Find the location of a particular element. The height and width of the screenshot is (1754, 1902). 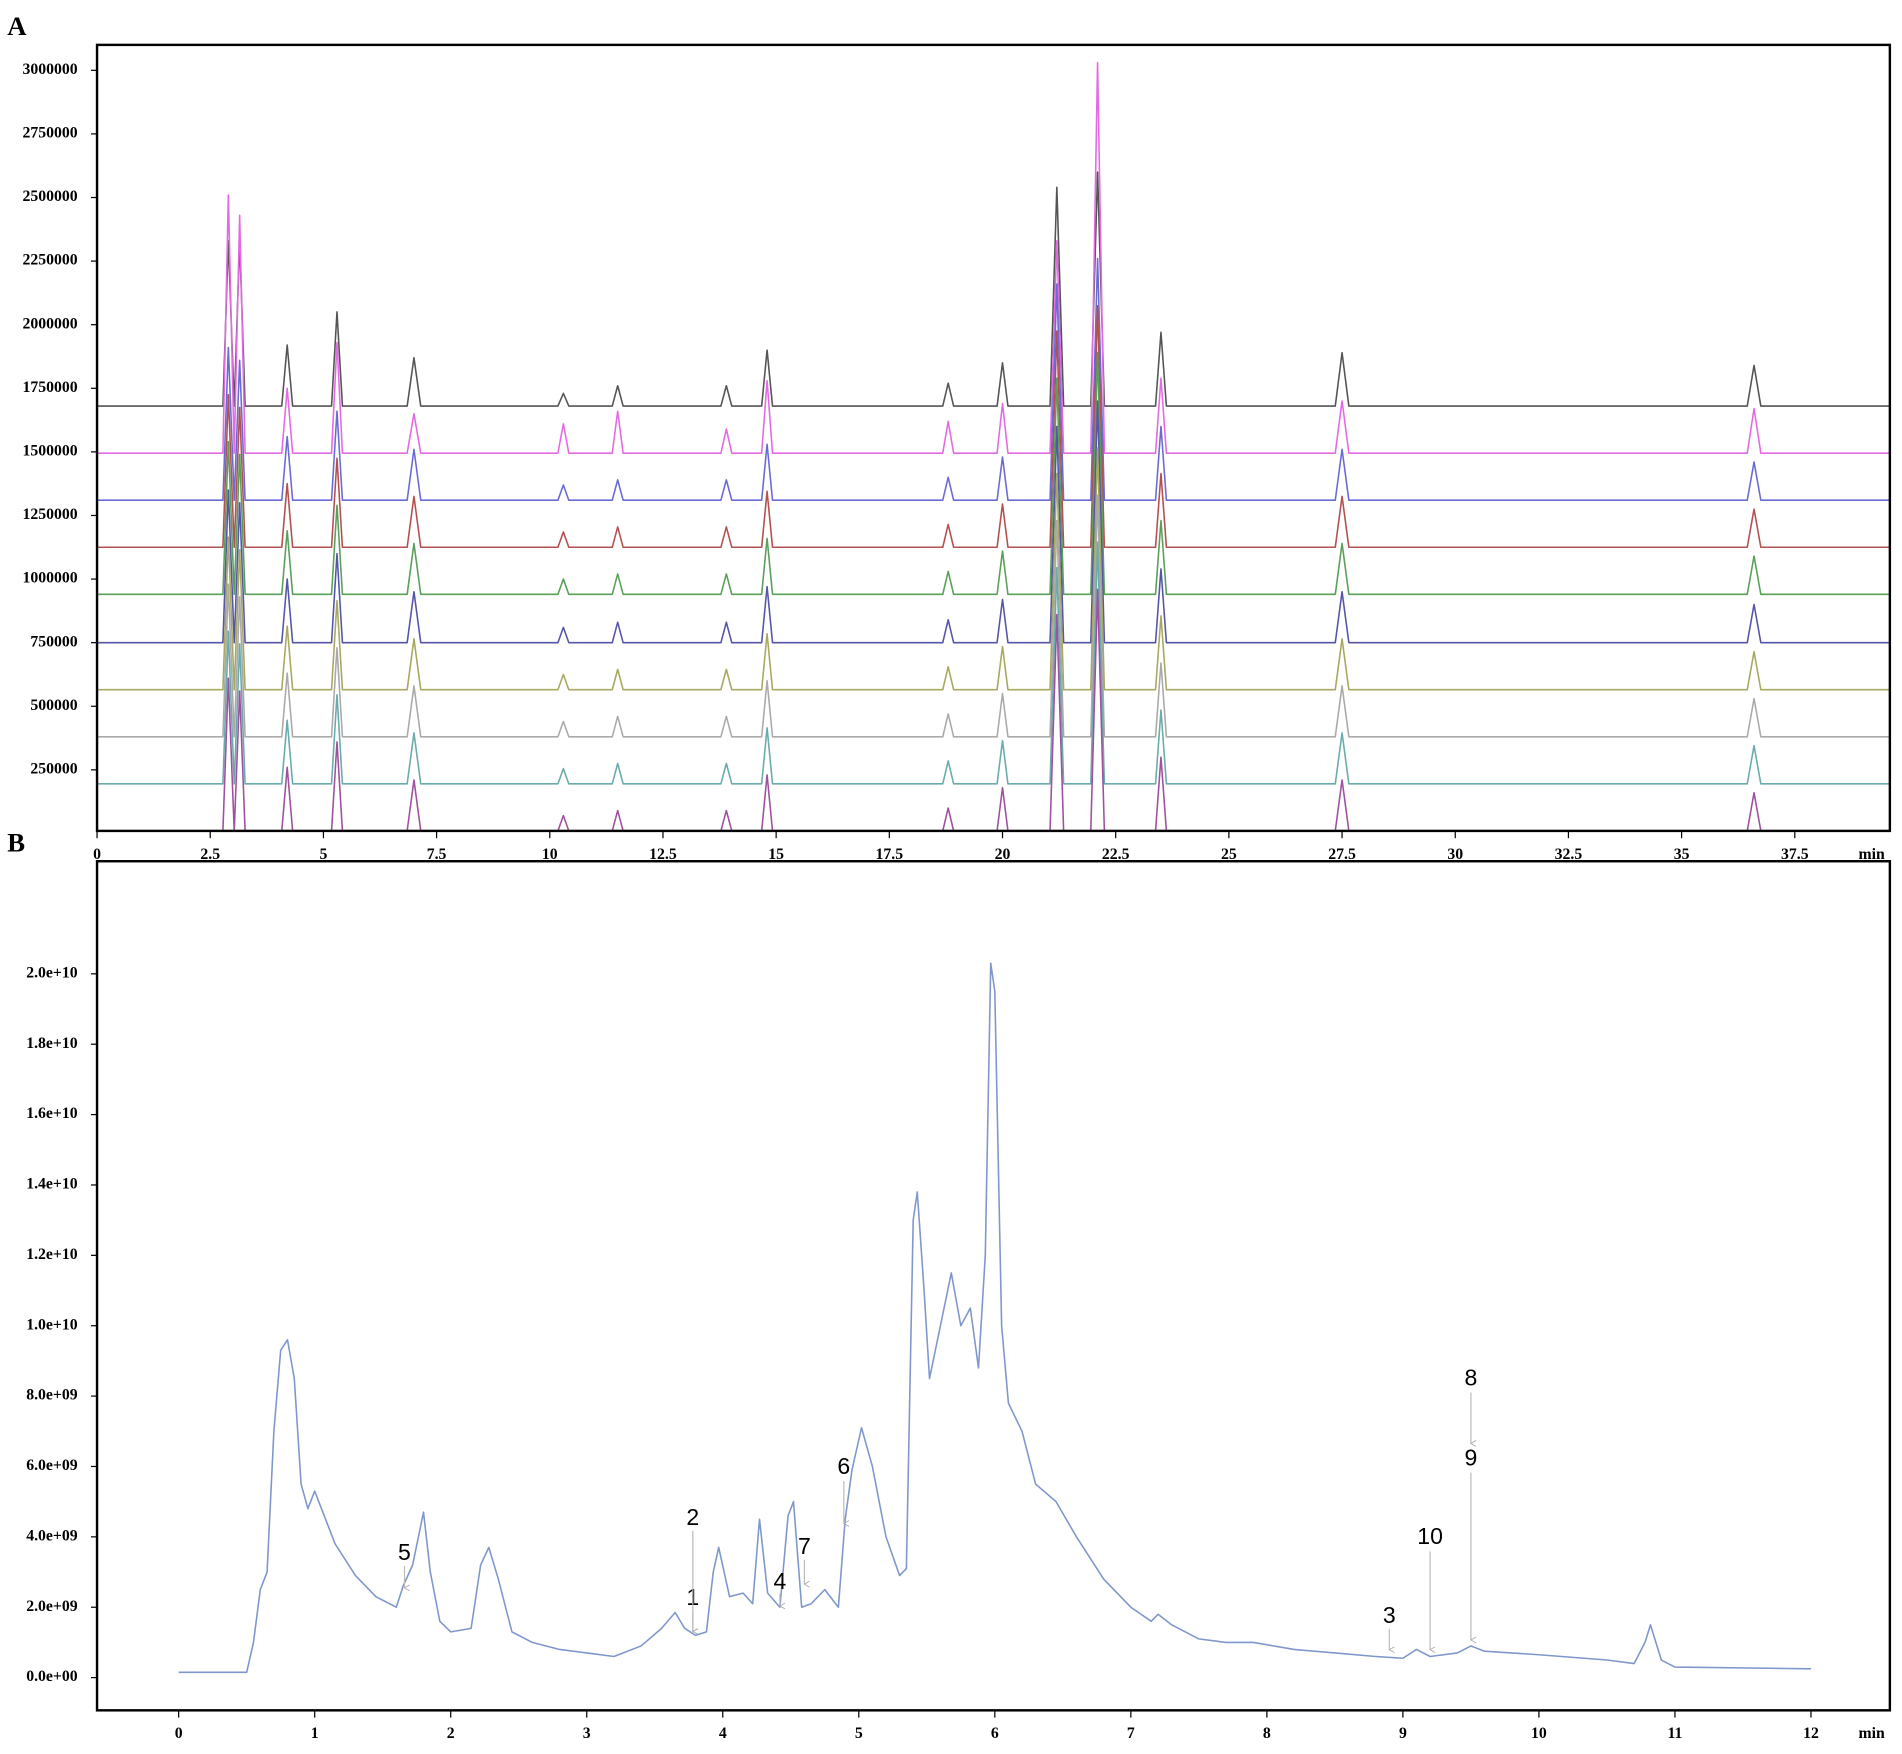

x-tick-label: 12 is located at coordinates (1811, 1733).